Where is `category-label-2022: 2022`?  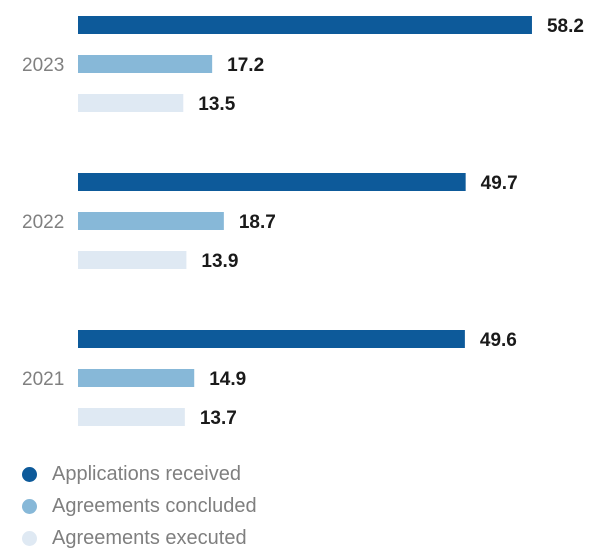
category-label-2022: 2022 is located at coordinates (43, 222).